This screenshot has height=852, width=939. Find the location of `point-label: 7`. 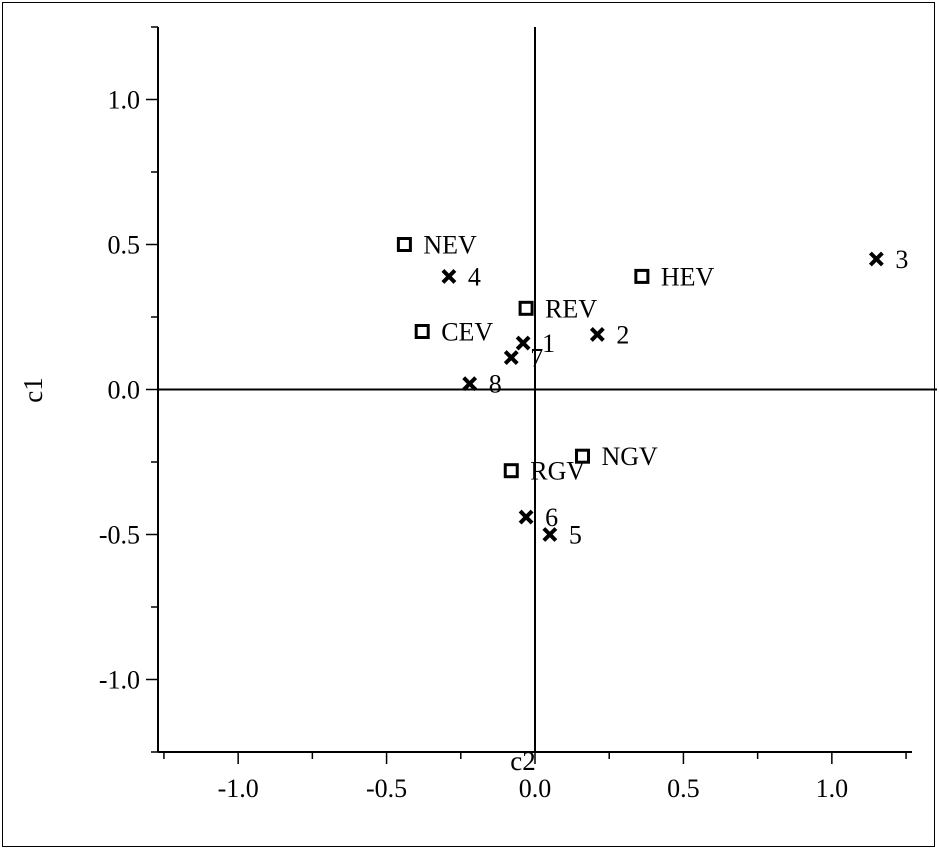

point-label: 7 is located at coordinates (536, 358).